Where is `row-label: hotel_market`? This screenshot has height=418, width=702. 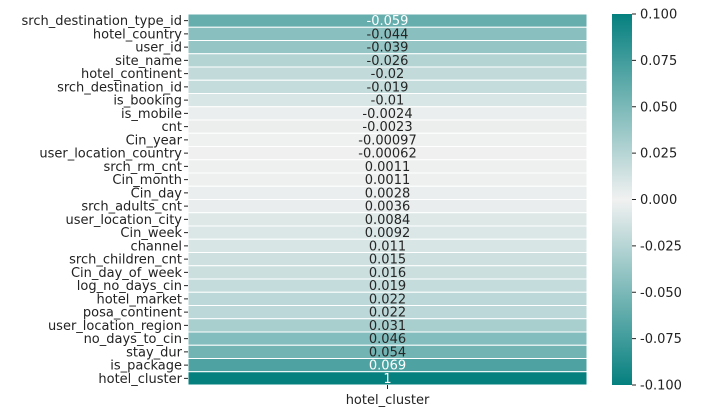
row-label: hotel_market is located at coordinates (139, 299).